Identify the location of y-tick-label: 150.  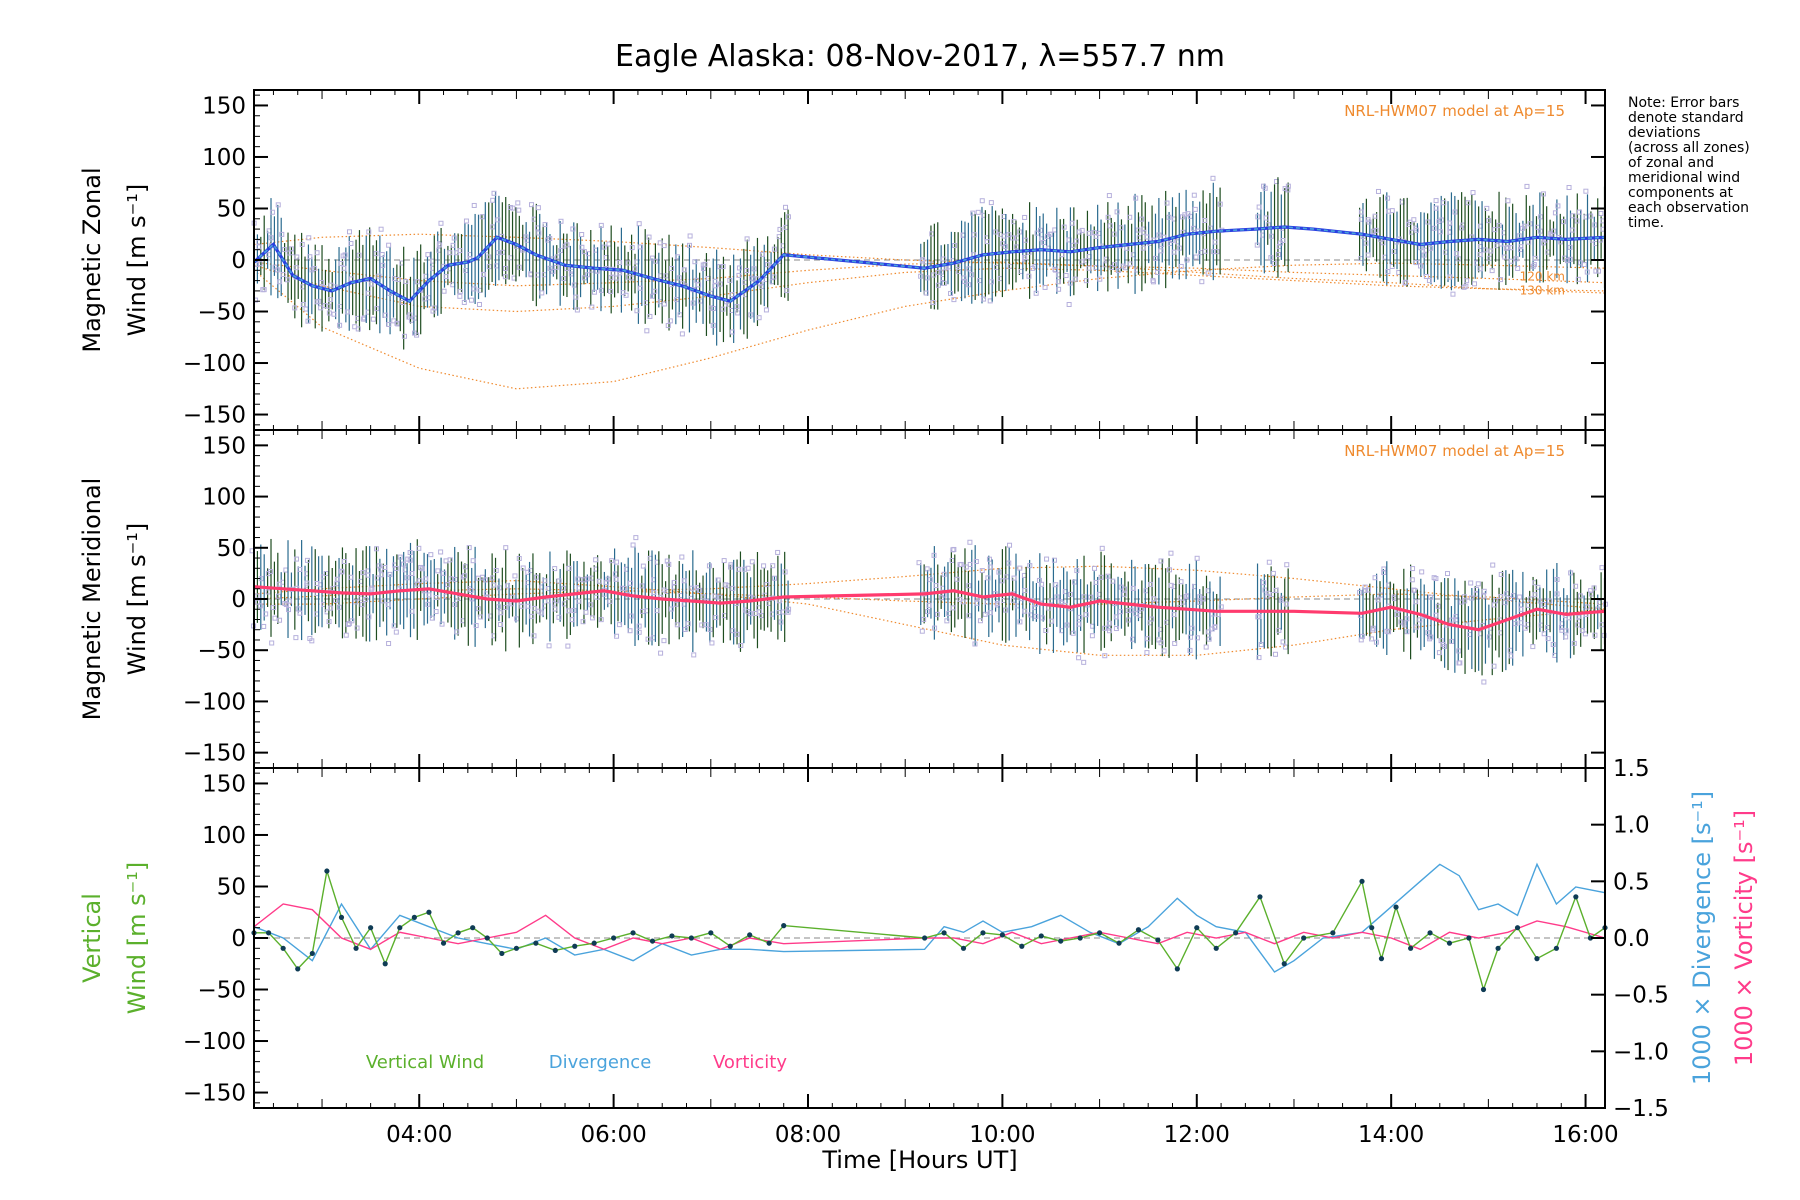
(224, 784).